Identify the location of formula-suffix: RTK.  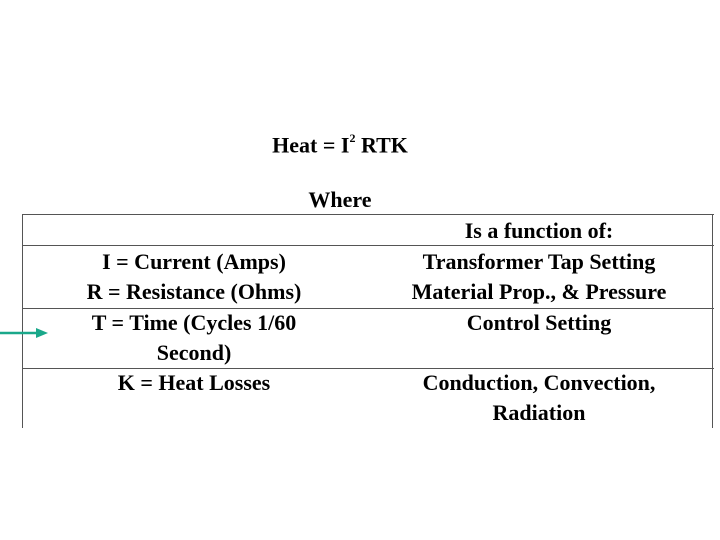
(381, 145).